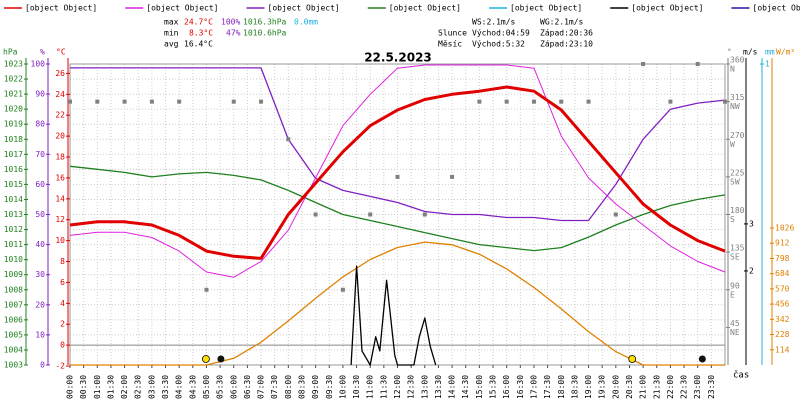 The image size is (800, 400). What do you see at coordinates (494, 22) in the screenshot?
I see `stat-ws: WS:2.1m/s` at bounding box center [494, 22].